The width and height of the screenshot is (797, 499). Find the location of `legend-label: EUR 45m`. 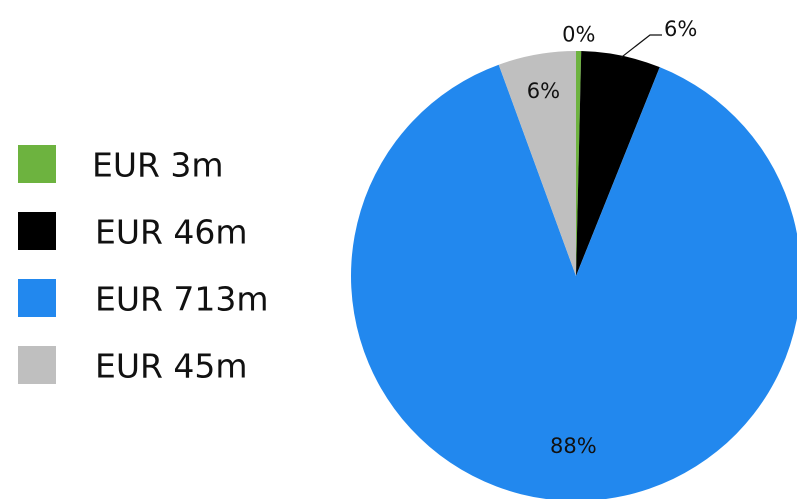

legend-label: EUR 45m is located at coordinates (171, 366).